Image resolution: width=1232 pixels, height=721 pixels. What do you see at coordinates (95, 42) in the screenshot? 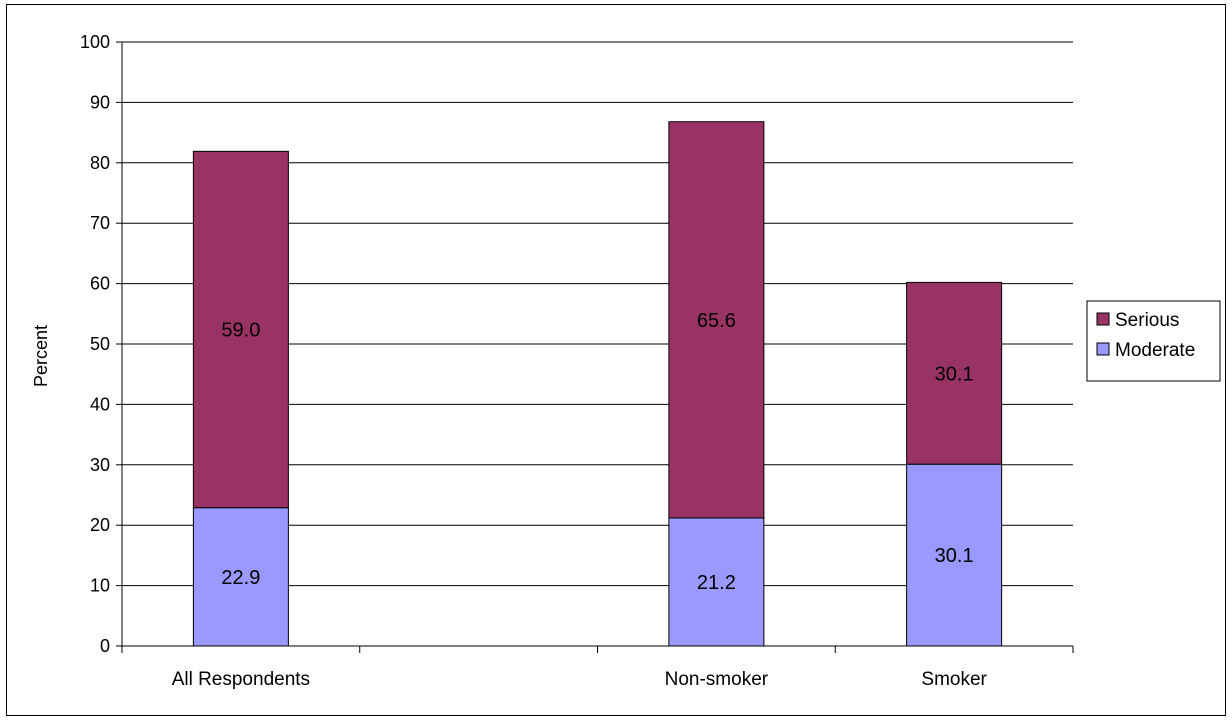
I see `y-tick-label: 100` at bounding box center [95, 42].